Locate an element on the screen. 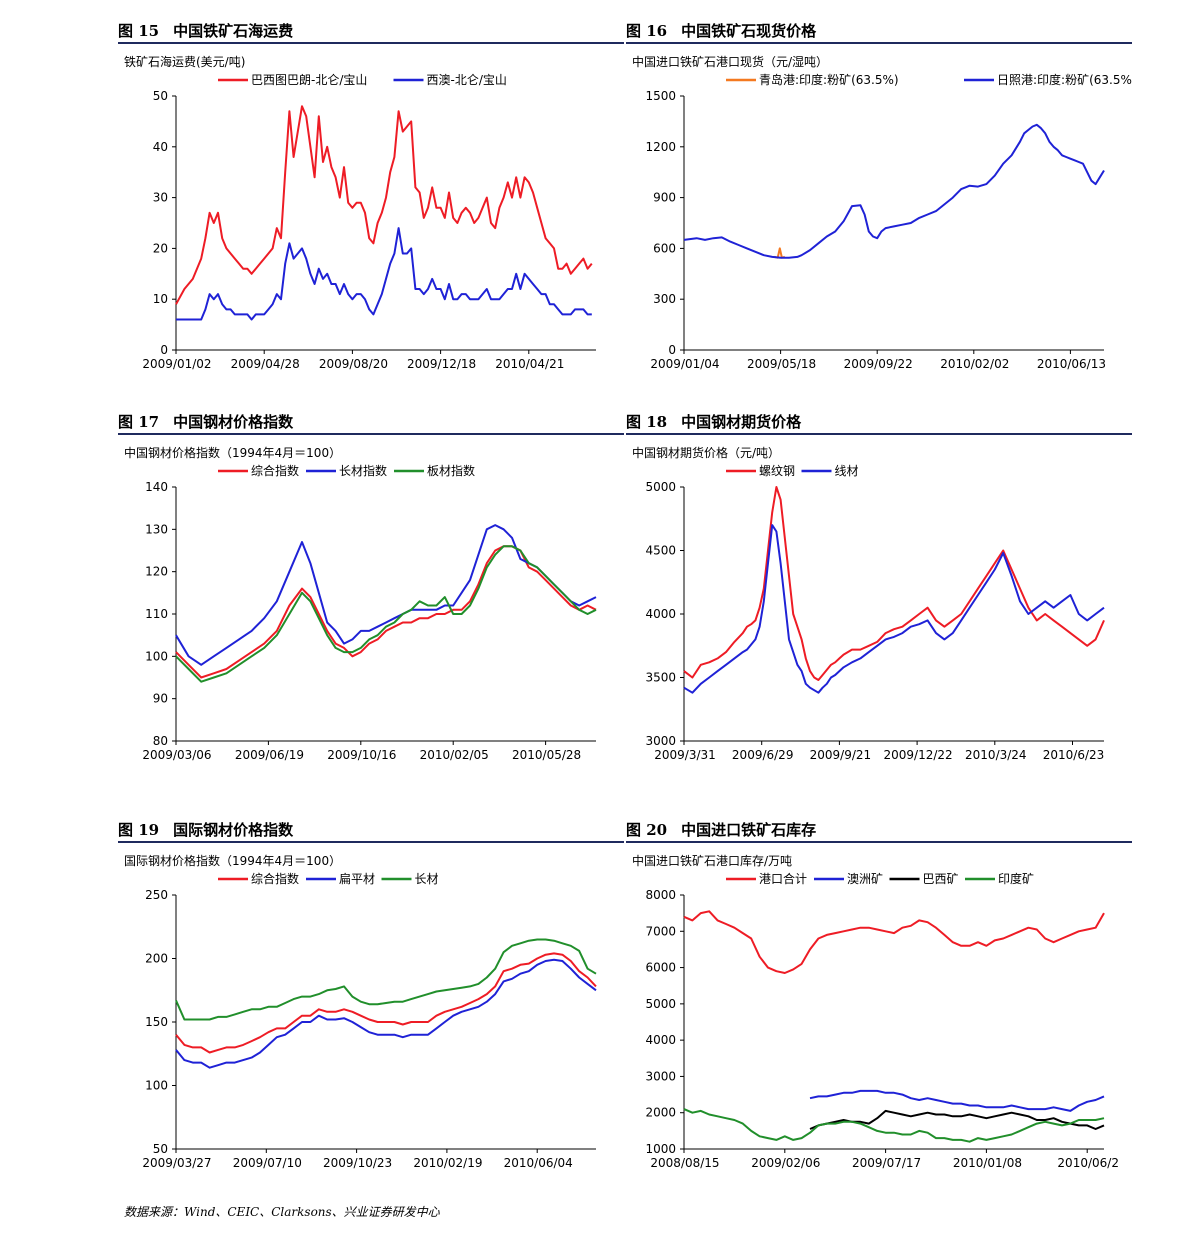 This screenshot has width=1191, height=1241. chart-title: 中国钢材期货价格 is located at coordinates (741, 422).